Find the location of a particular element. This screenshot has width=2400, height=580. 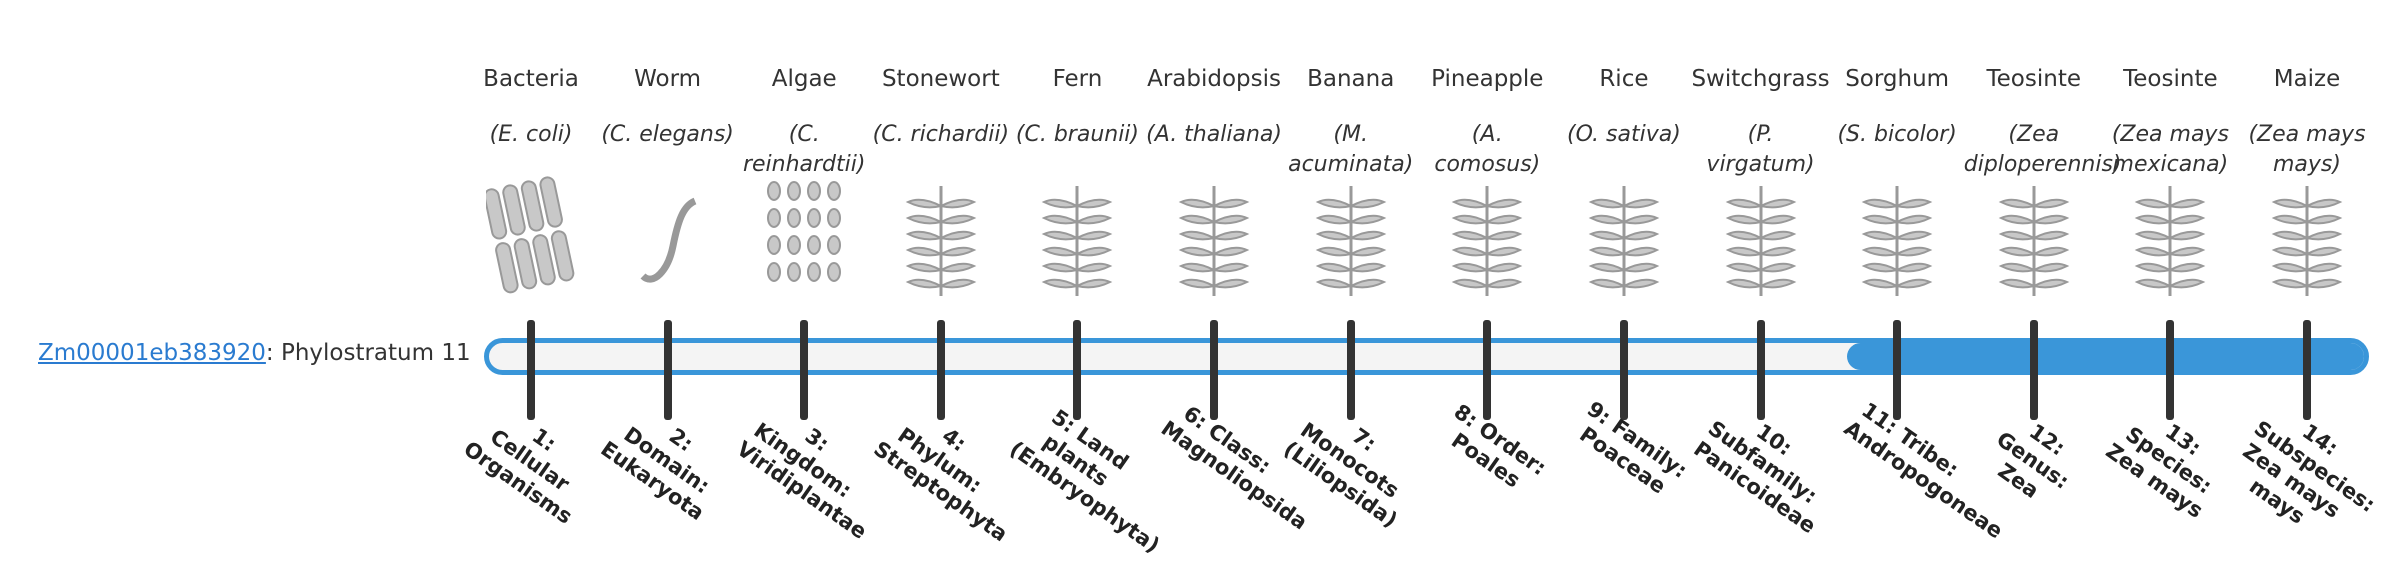

organism-species: (P. virgatum) is located at coordinates (1760, 149).